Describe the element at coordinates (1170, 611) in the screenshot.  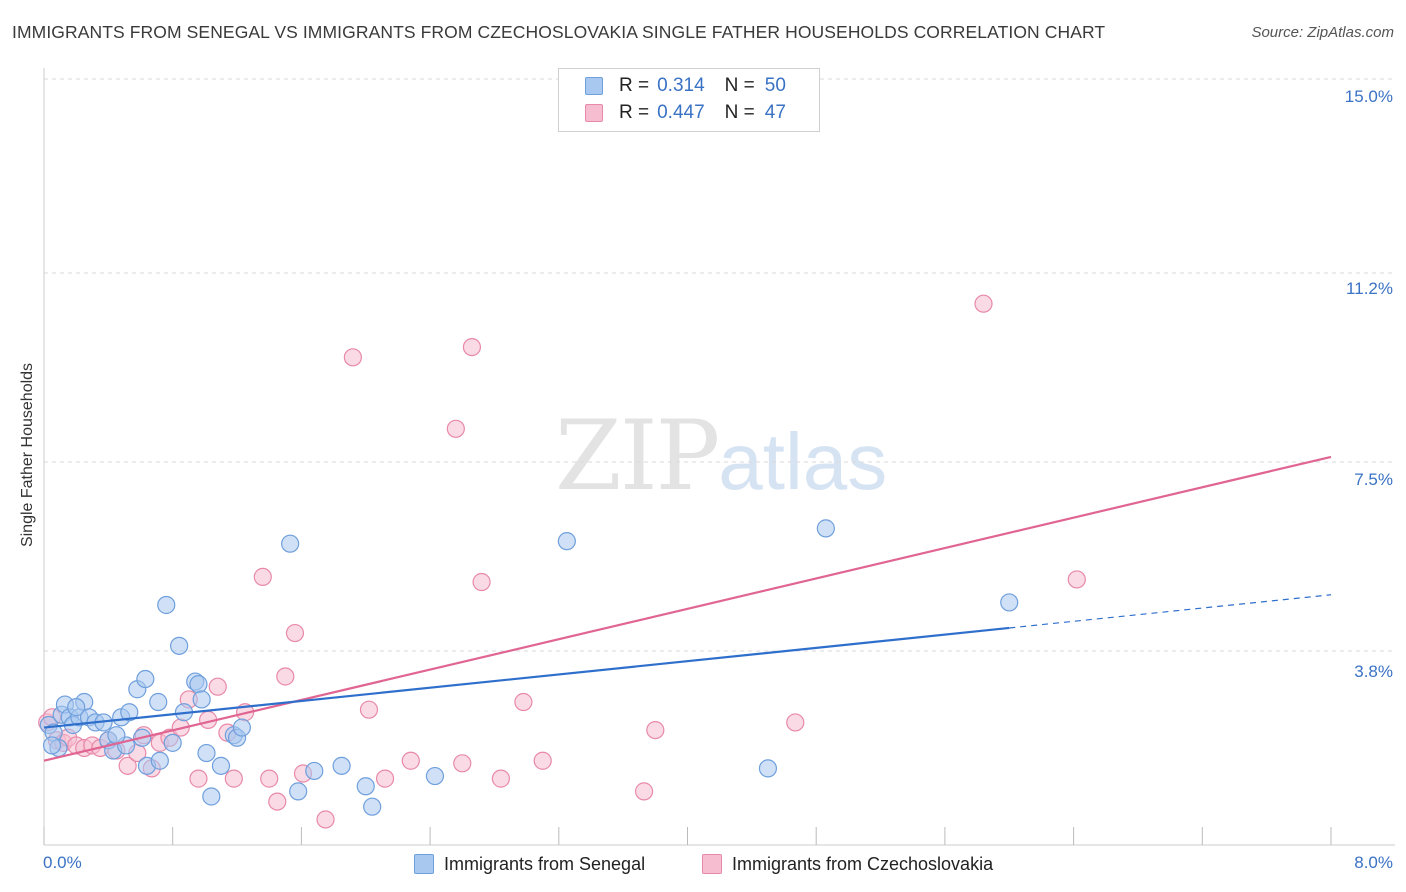
I see `senegal-trendline-extension` at that location.